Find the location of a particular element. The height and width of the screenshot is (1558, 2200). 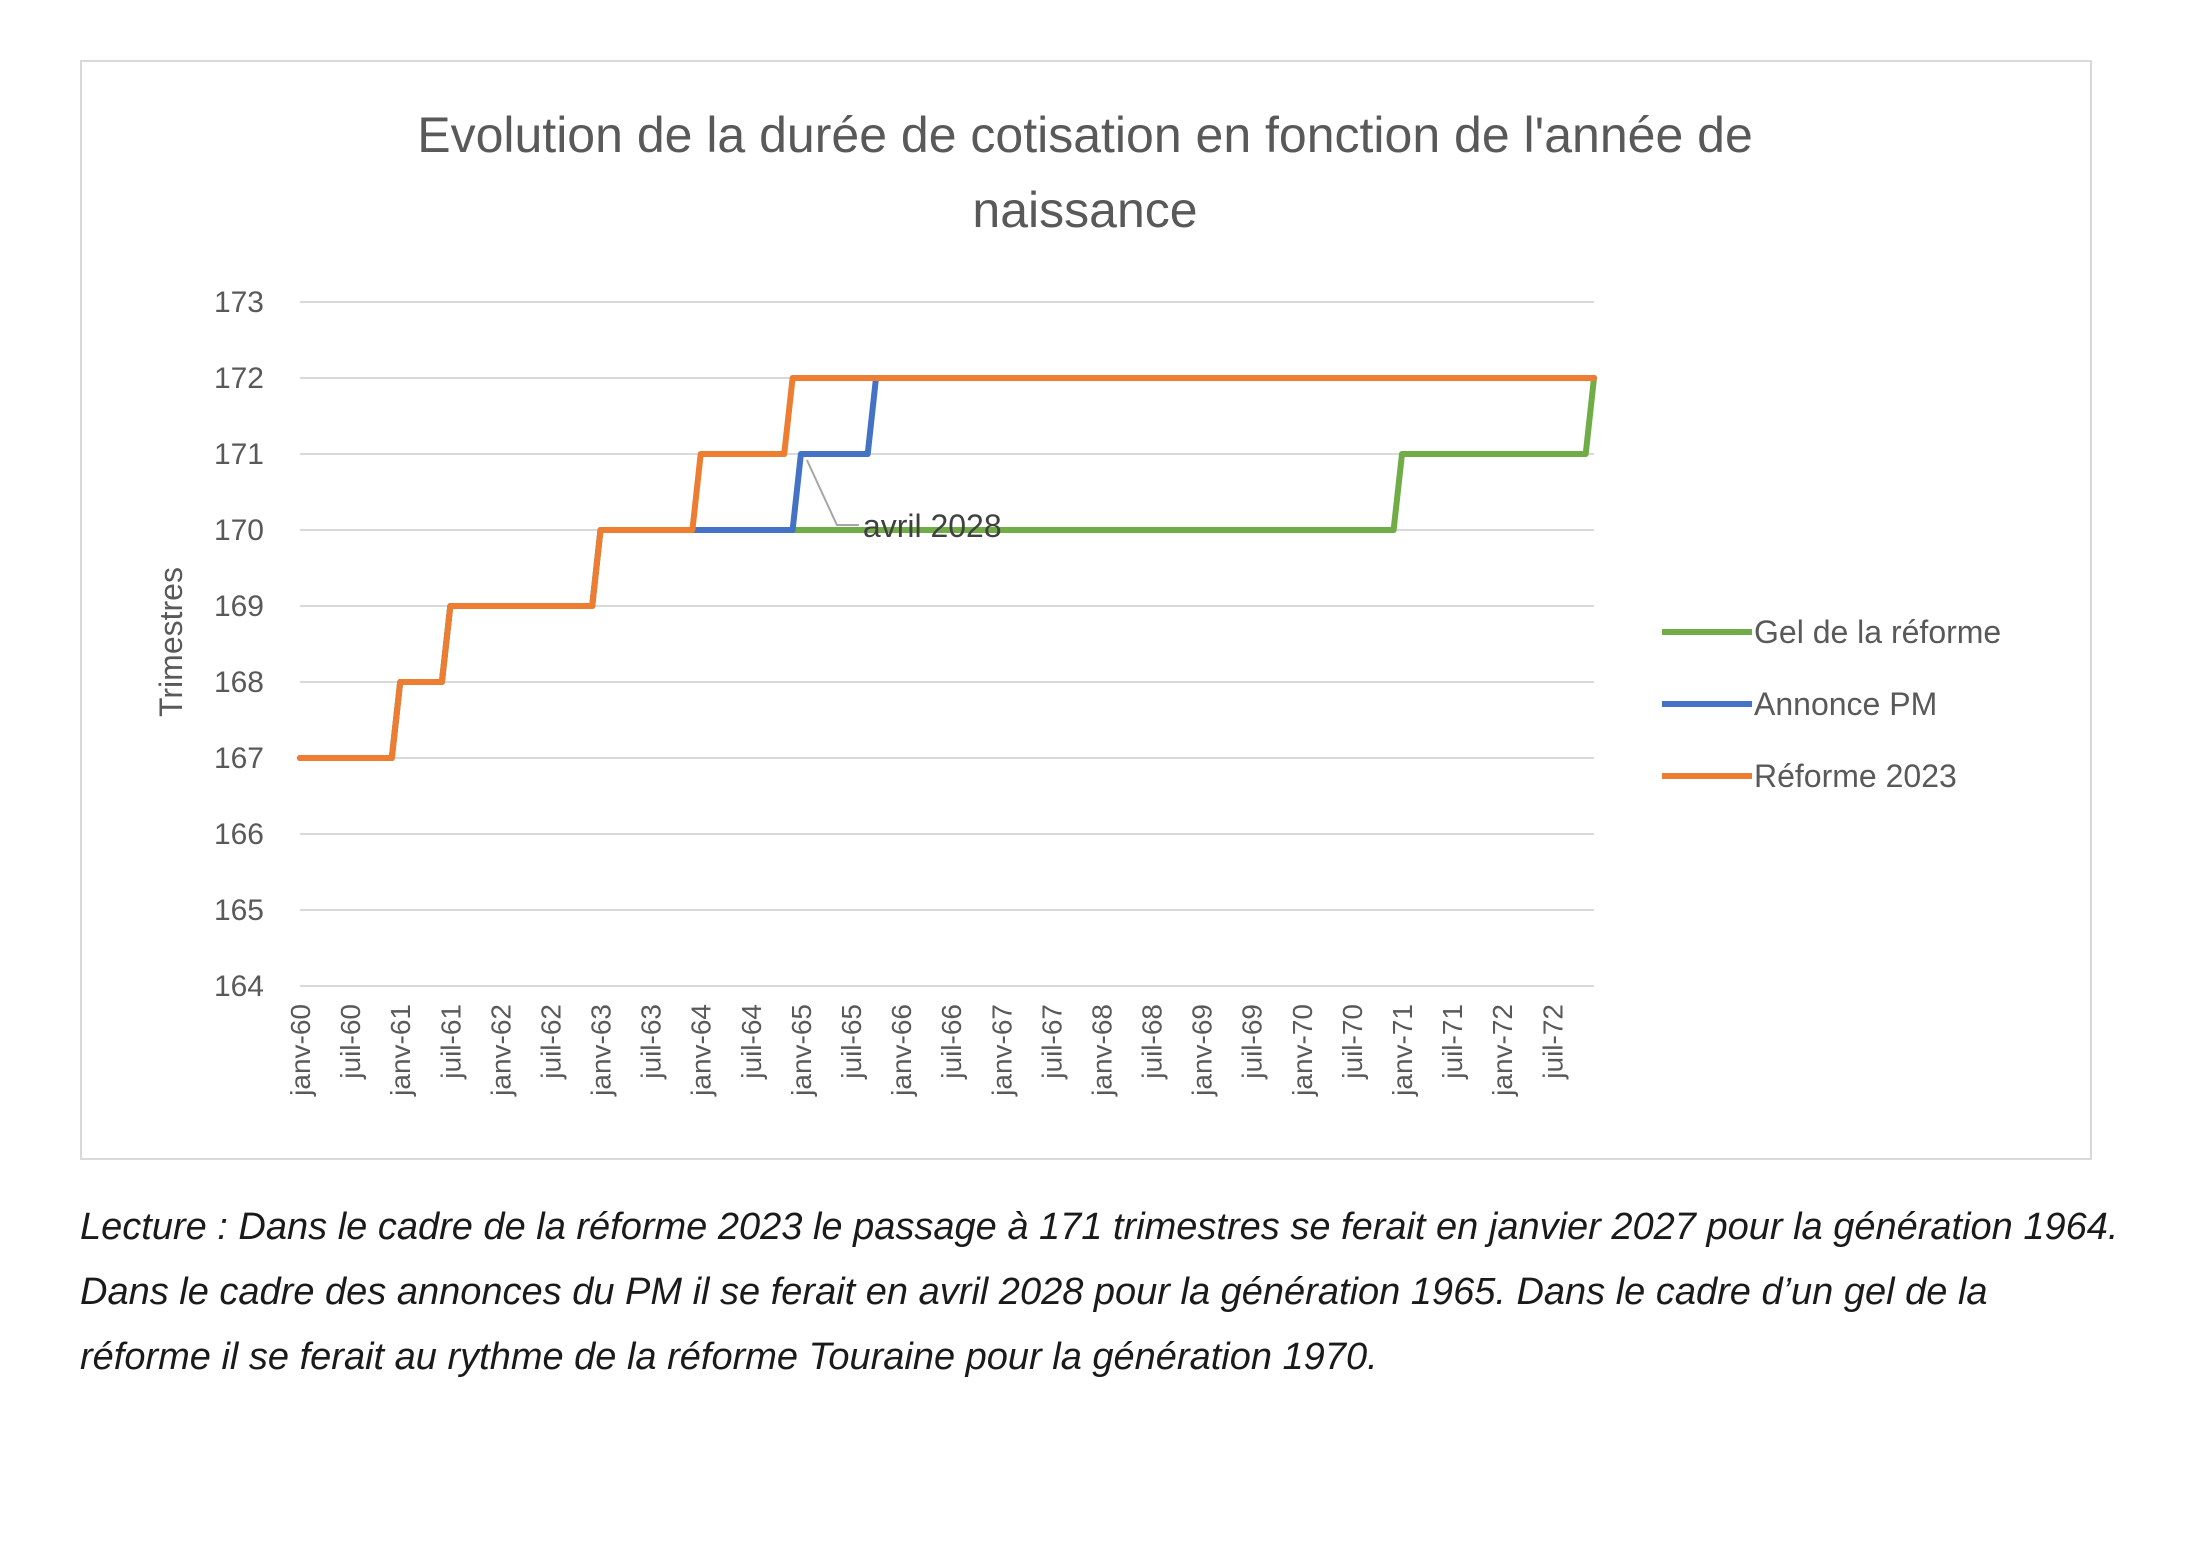

x-tick-label: juil-70 is located at coordinates (1352, 1042).